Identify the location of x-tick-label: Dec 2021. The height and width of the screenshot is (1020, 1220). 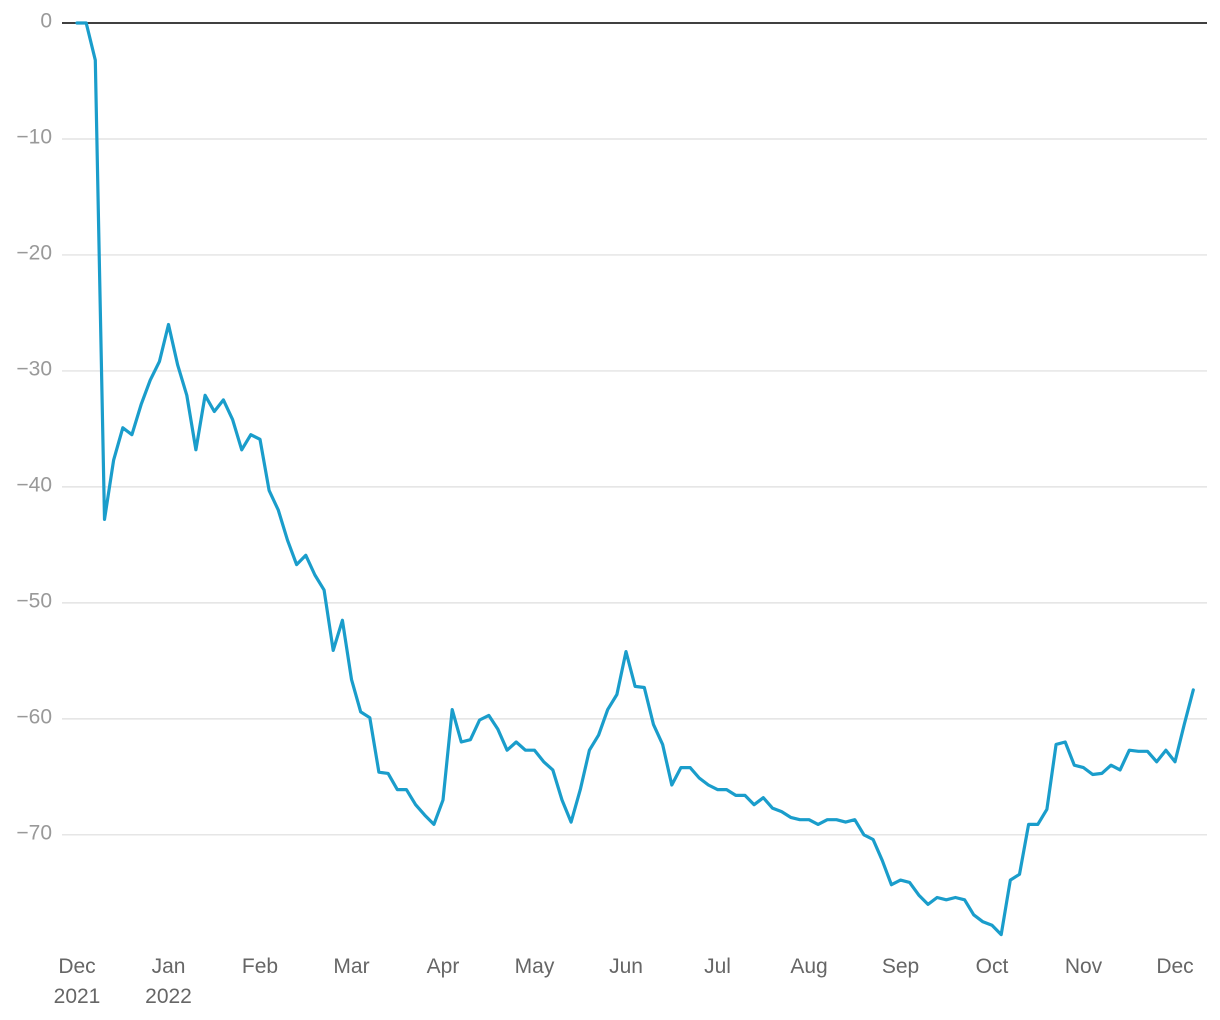
(77, 981).